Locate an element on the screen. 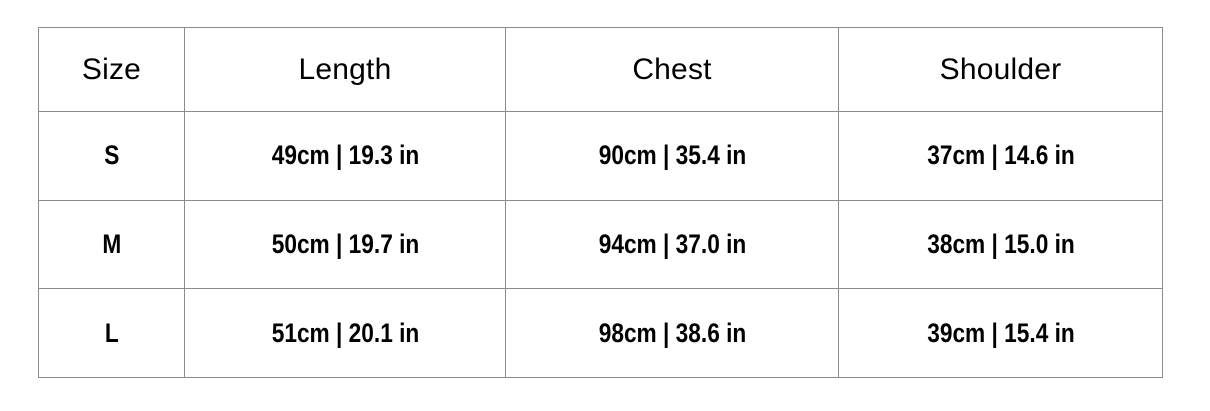  cell-shoulder-text: 37cm | 14.6 in is located at coordinates (1000, 155).